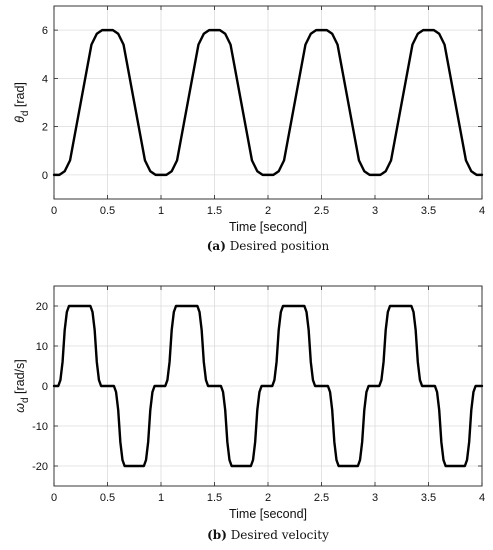  What do you see at coordinates (278, 535) in the screenshot?
I see `caption-text: Desired velocity` at bounding box center [278, 535].